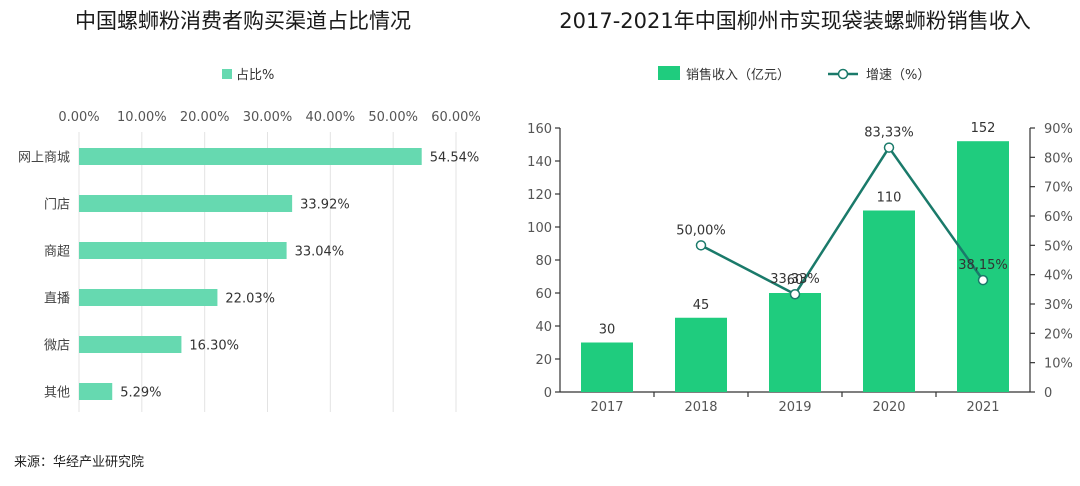  I want to click on revenue-value-label: 110, so click(889, 198).